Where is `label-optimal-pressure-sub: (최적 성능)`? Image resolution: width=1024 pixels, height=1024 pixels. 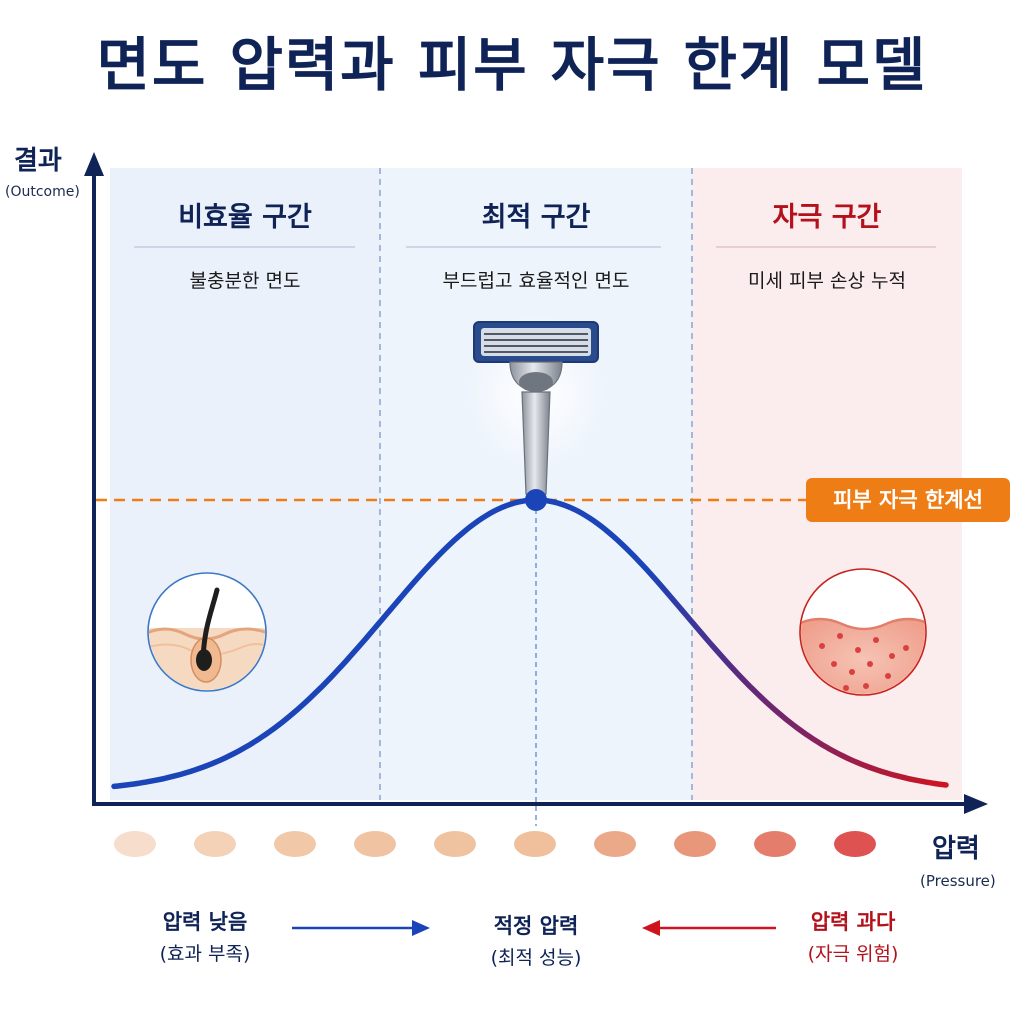
label-optimal-pressure-sub: (최적 성능) is located at coordinates (536, 958).